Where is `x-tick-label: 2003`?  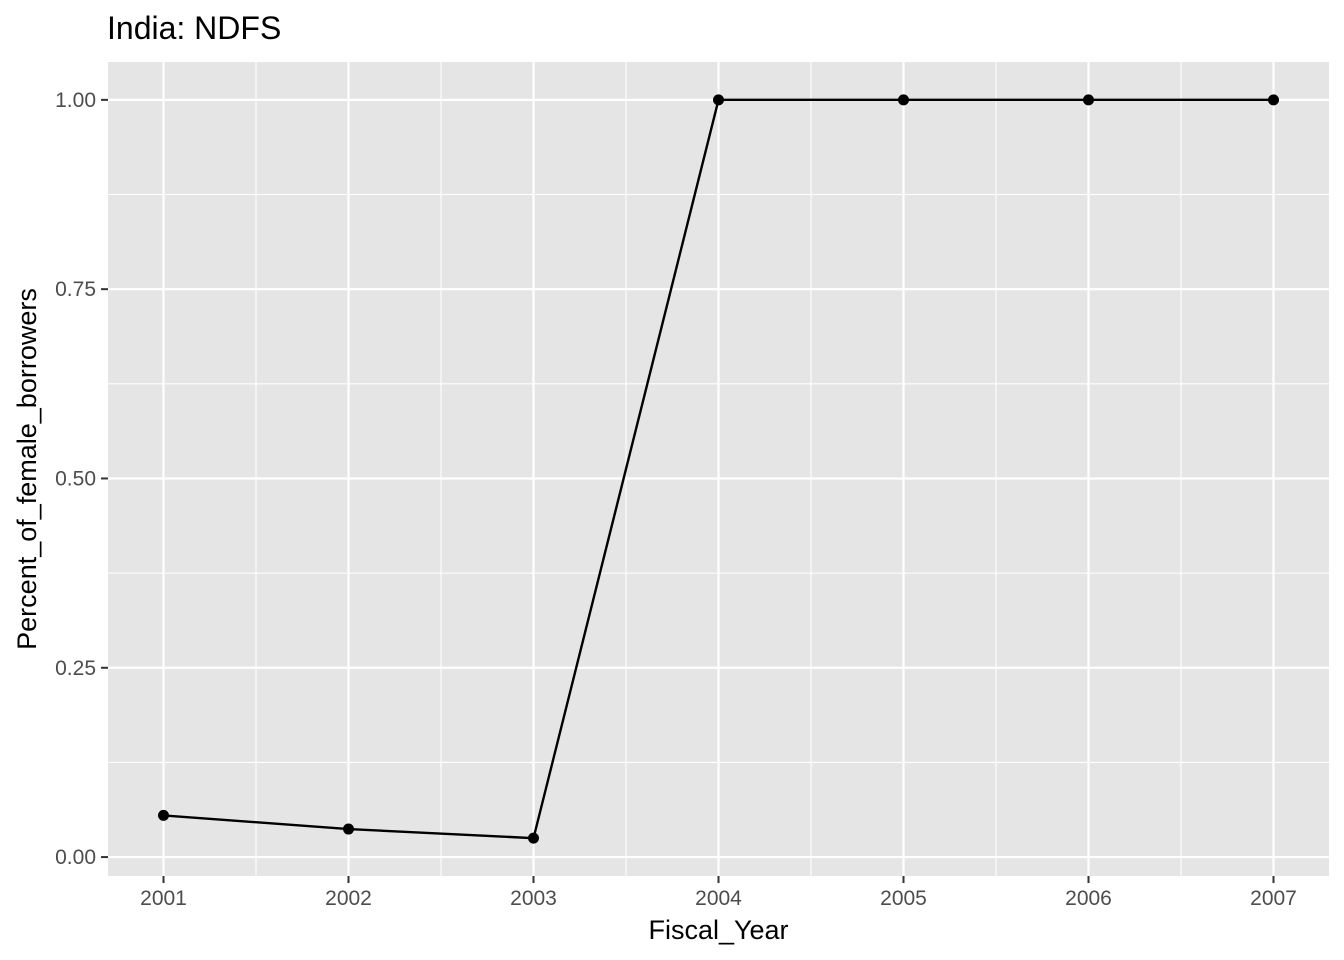 x-tick-label: 2003 is located at coordinates (533, 898).